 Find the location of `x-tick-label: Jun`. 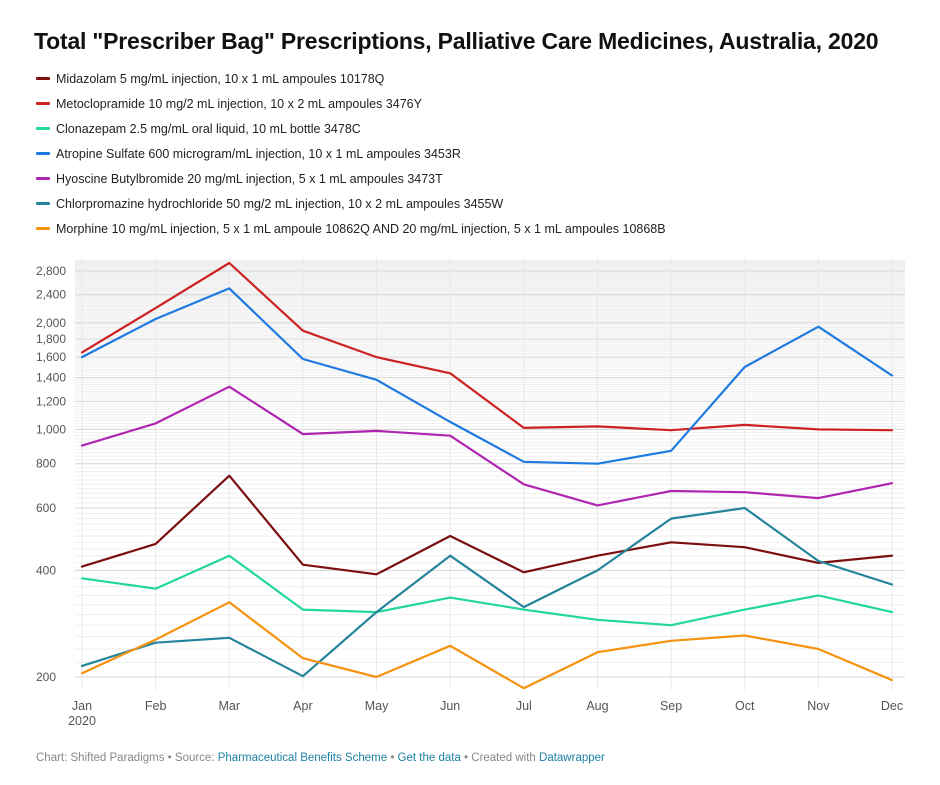

x-tick-label: Jun is located at coordinates (450, 706).